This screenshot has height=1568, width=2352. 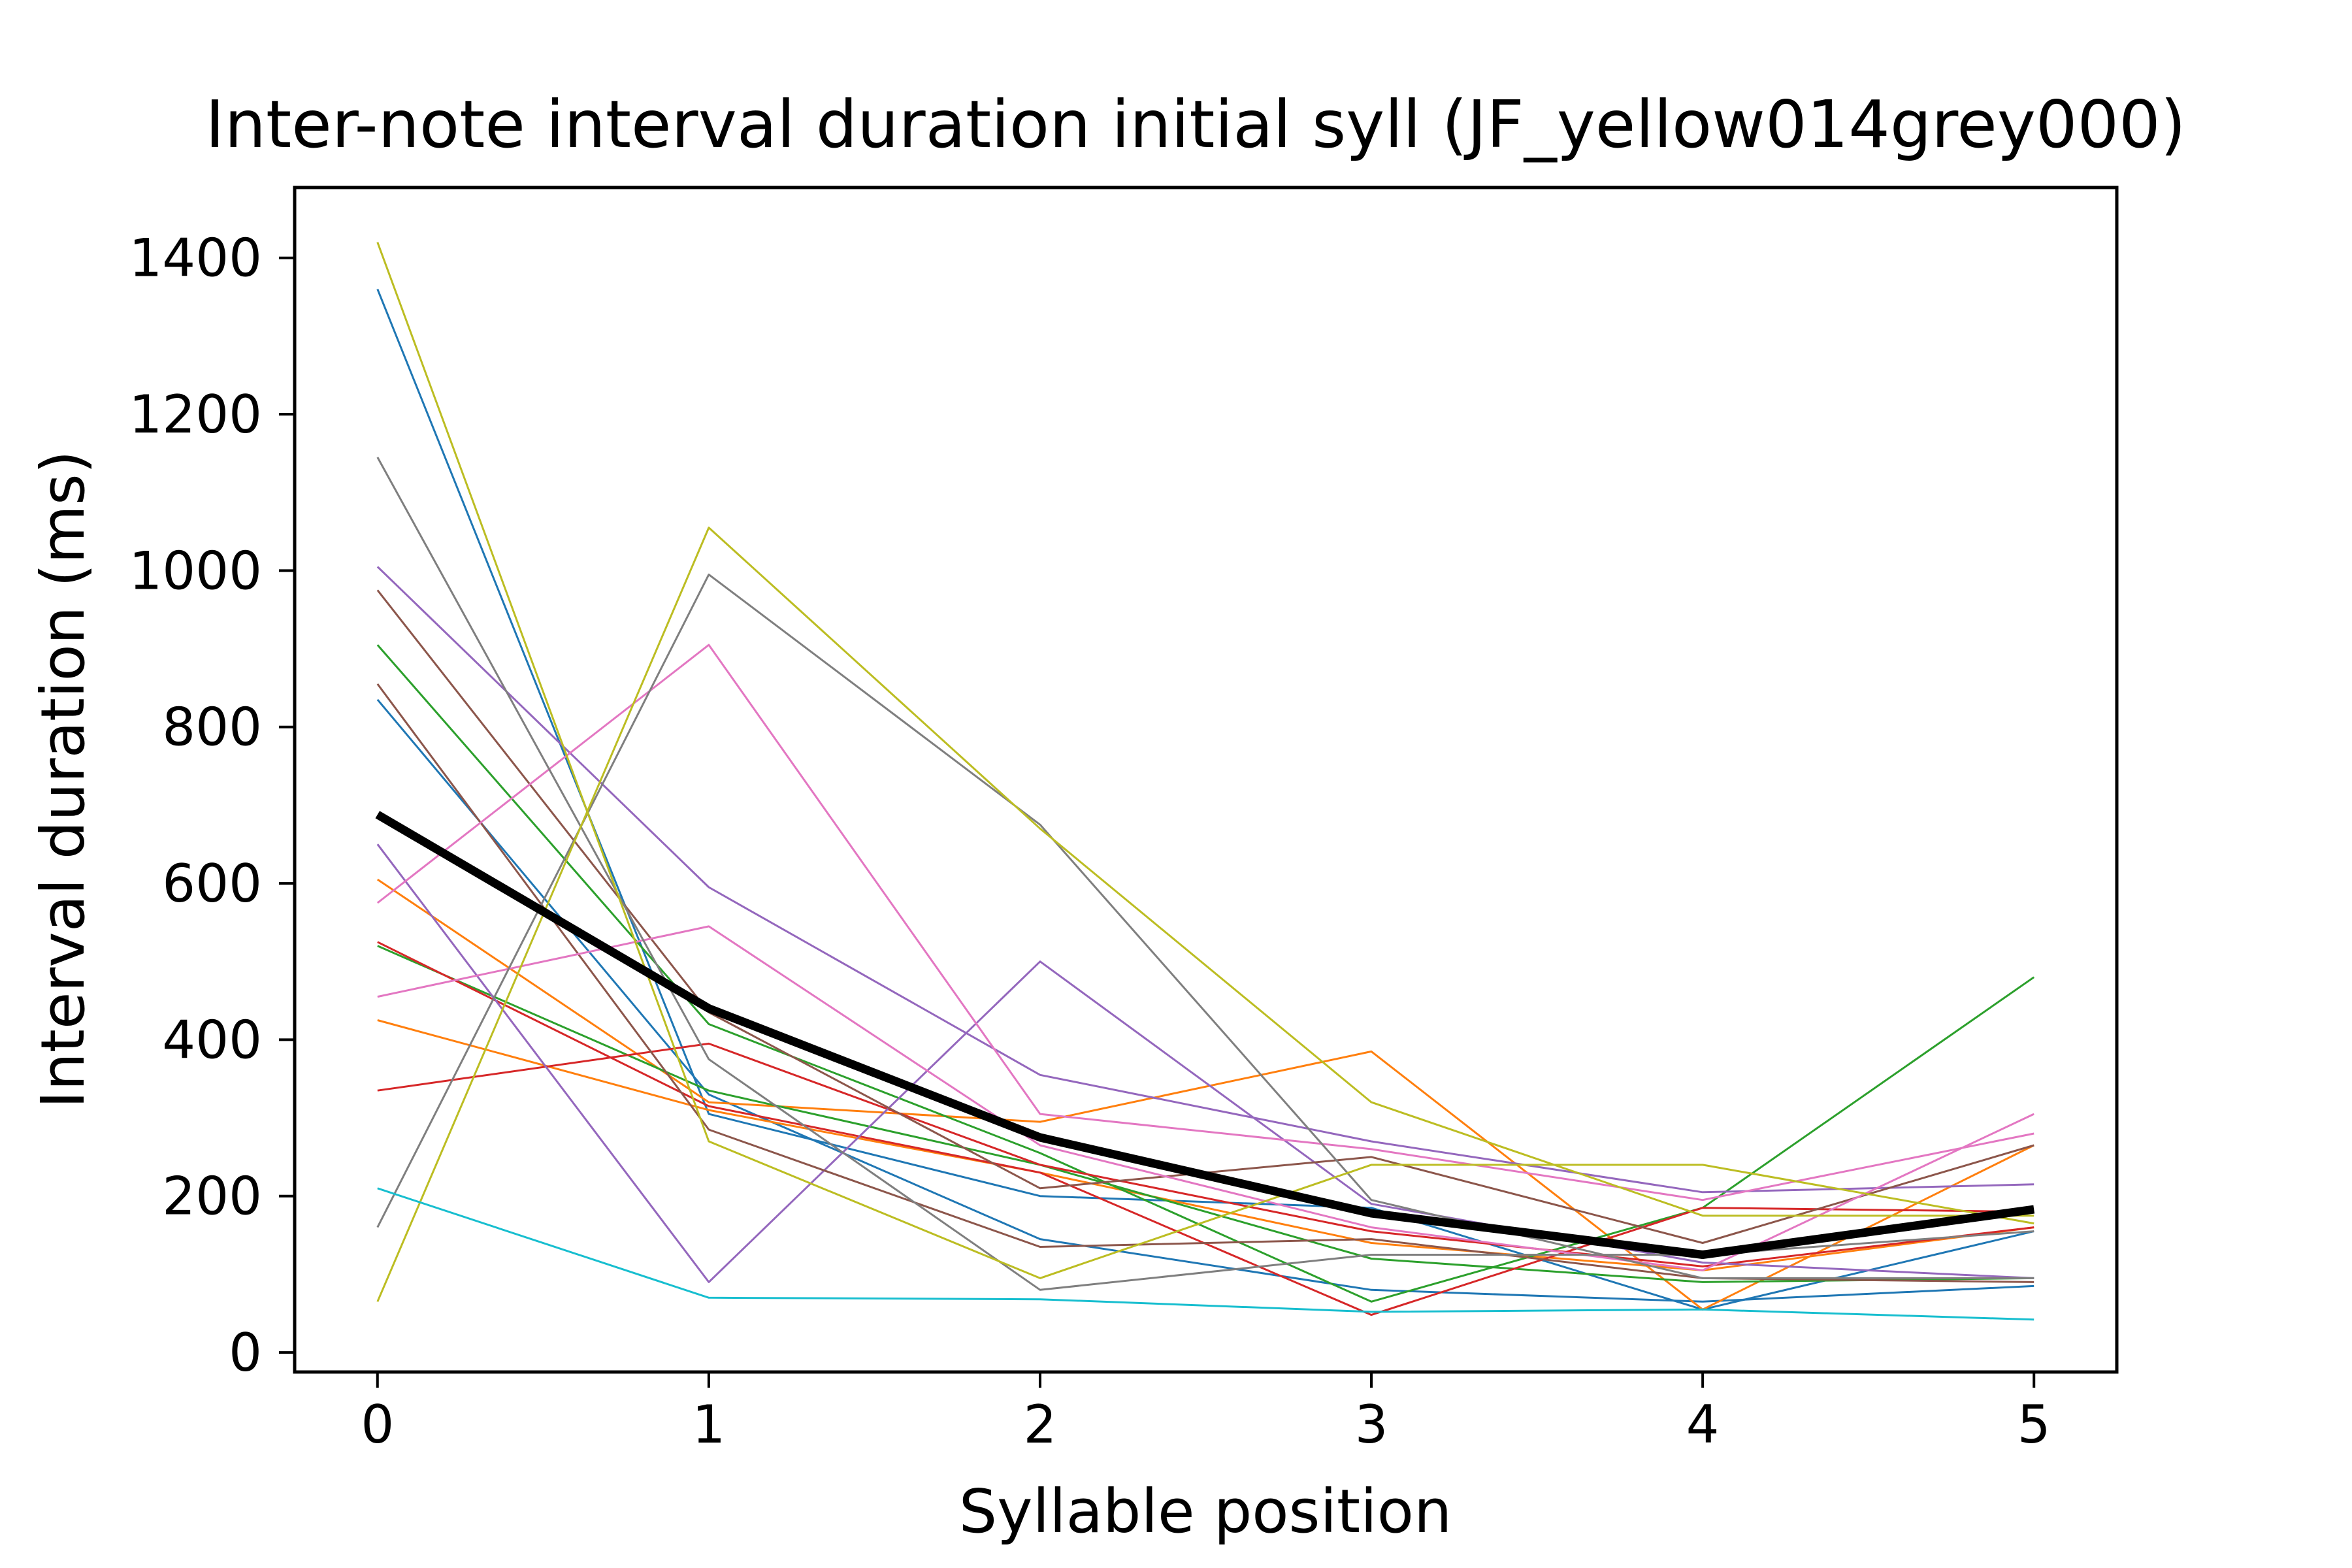 I want to click on x-tick-label: 4, so click(x=1703, y=1424).